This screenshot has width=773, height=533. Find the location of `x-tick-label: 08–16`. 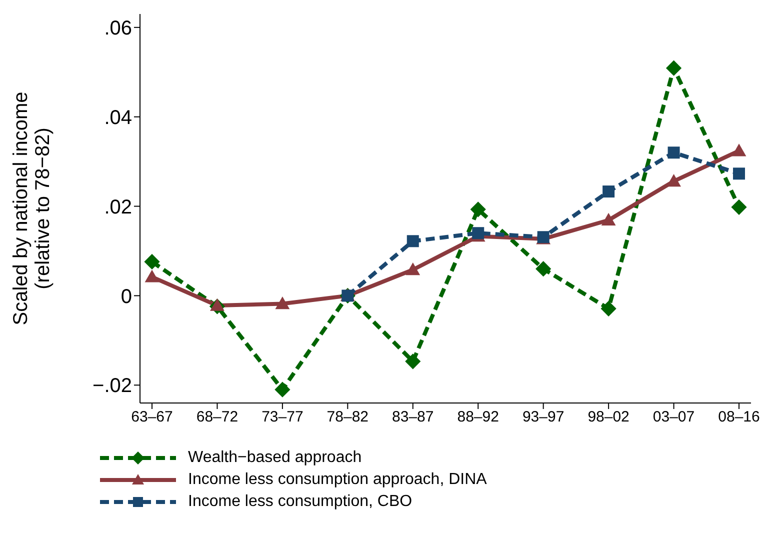

x-tick-label: 08–16 is located at coordinates (739, 417).